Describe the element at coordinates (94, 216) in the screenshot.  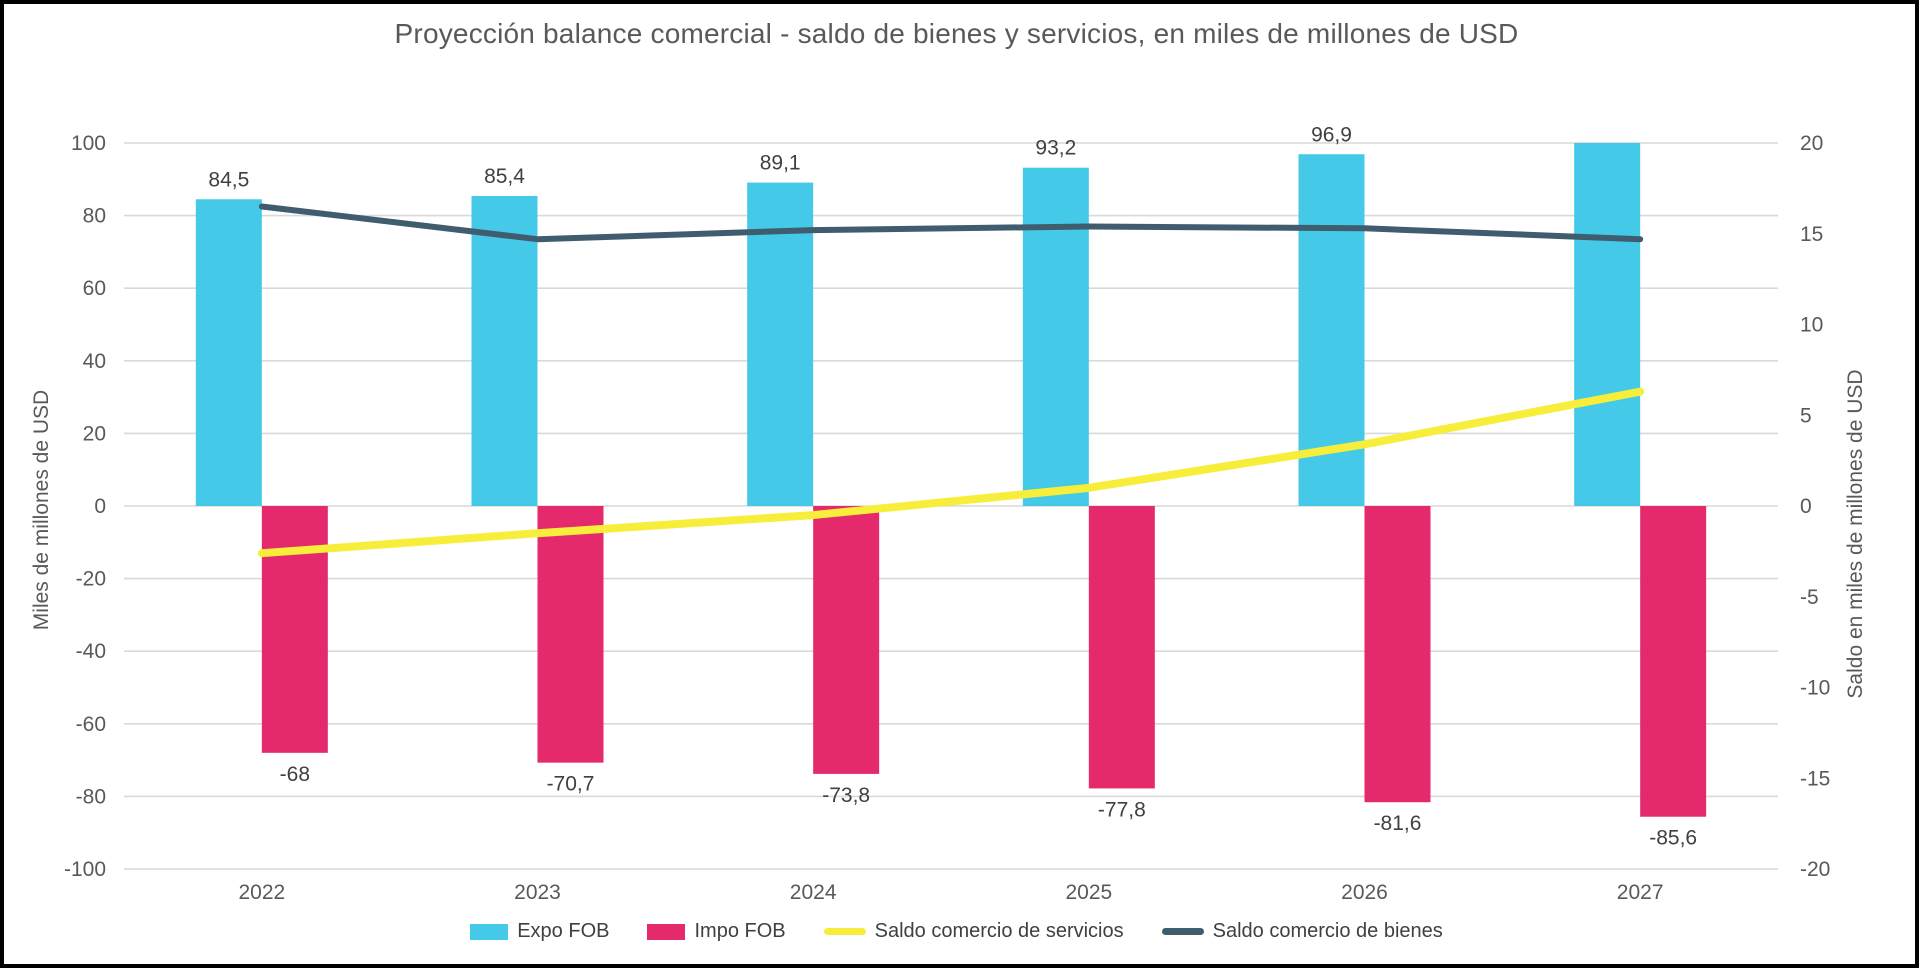
I see `left-tick-label: 80` at that location.